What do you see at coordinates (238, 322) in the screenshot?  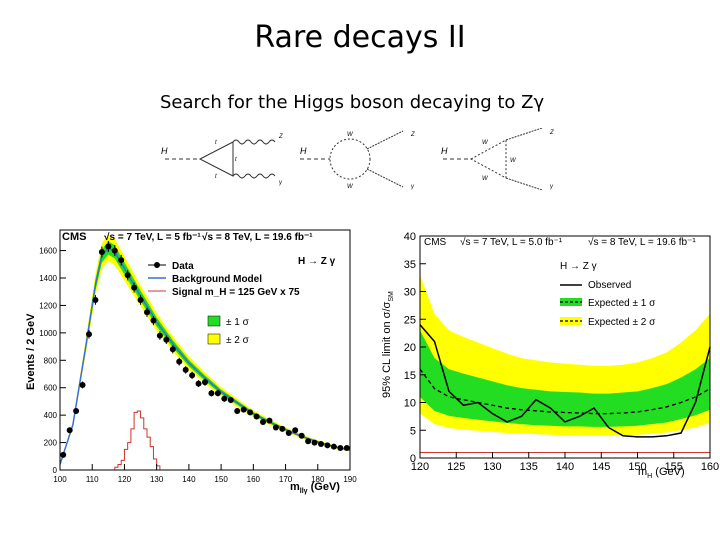 I see `legend-band1: ± 1 σ` at bounding box center [238, 322].